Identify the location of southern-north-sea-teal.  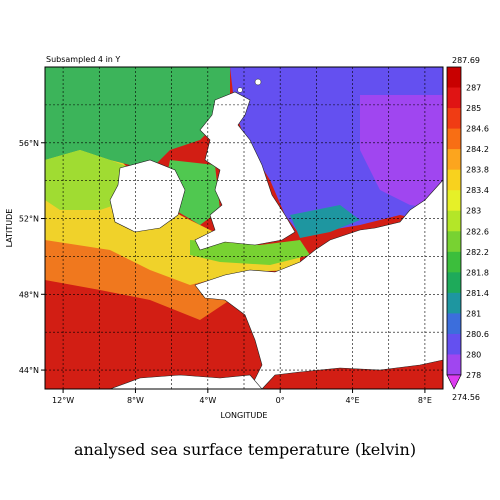
(325, 221).